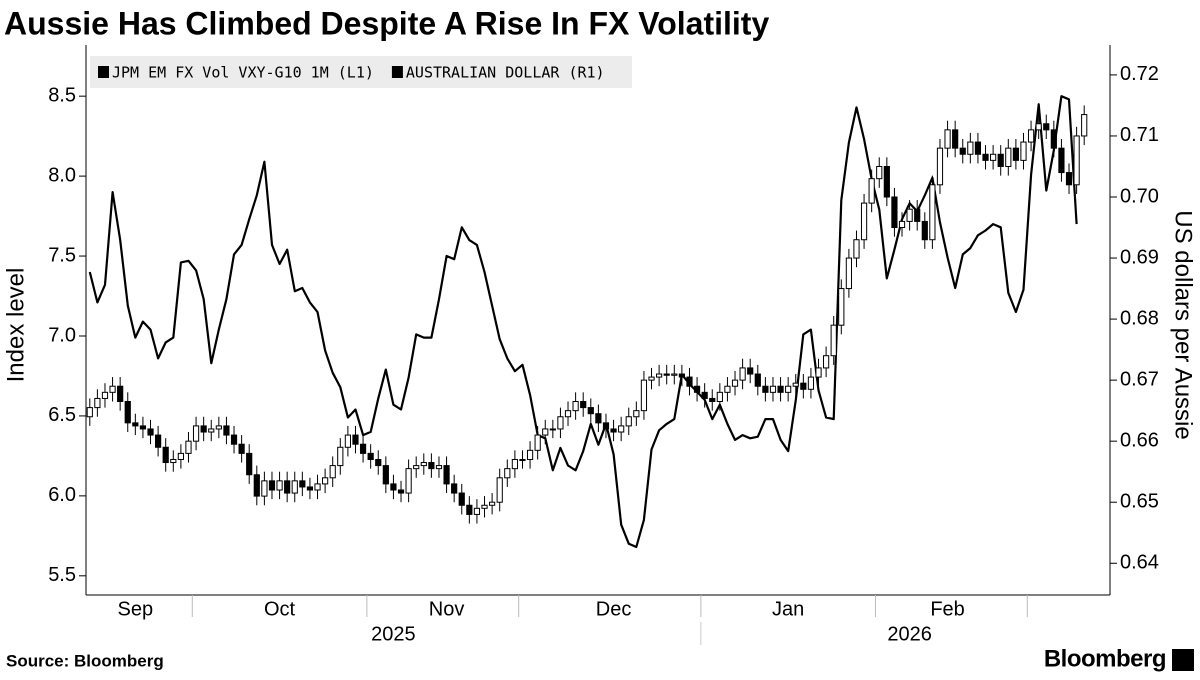  Describe the element at coordinates (447, 609) in the screenshot. I see `x-tick-label: Nov` at that location.